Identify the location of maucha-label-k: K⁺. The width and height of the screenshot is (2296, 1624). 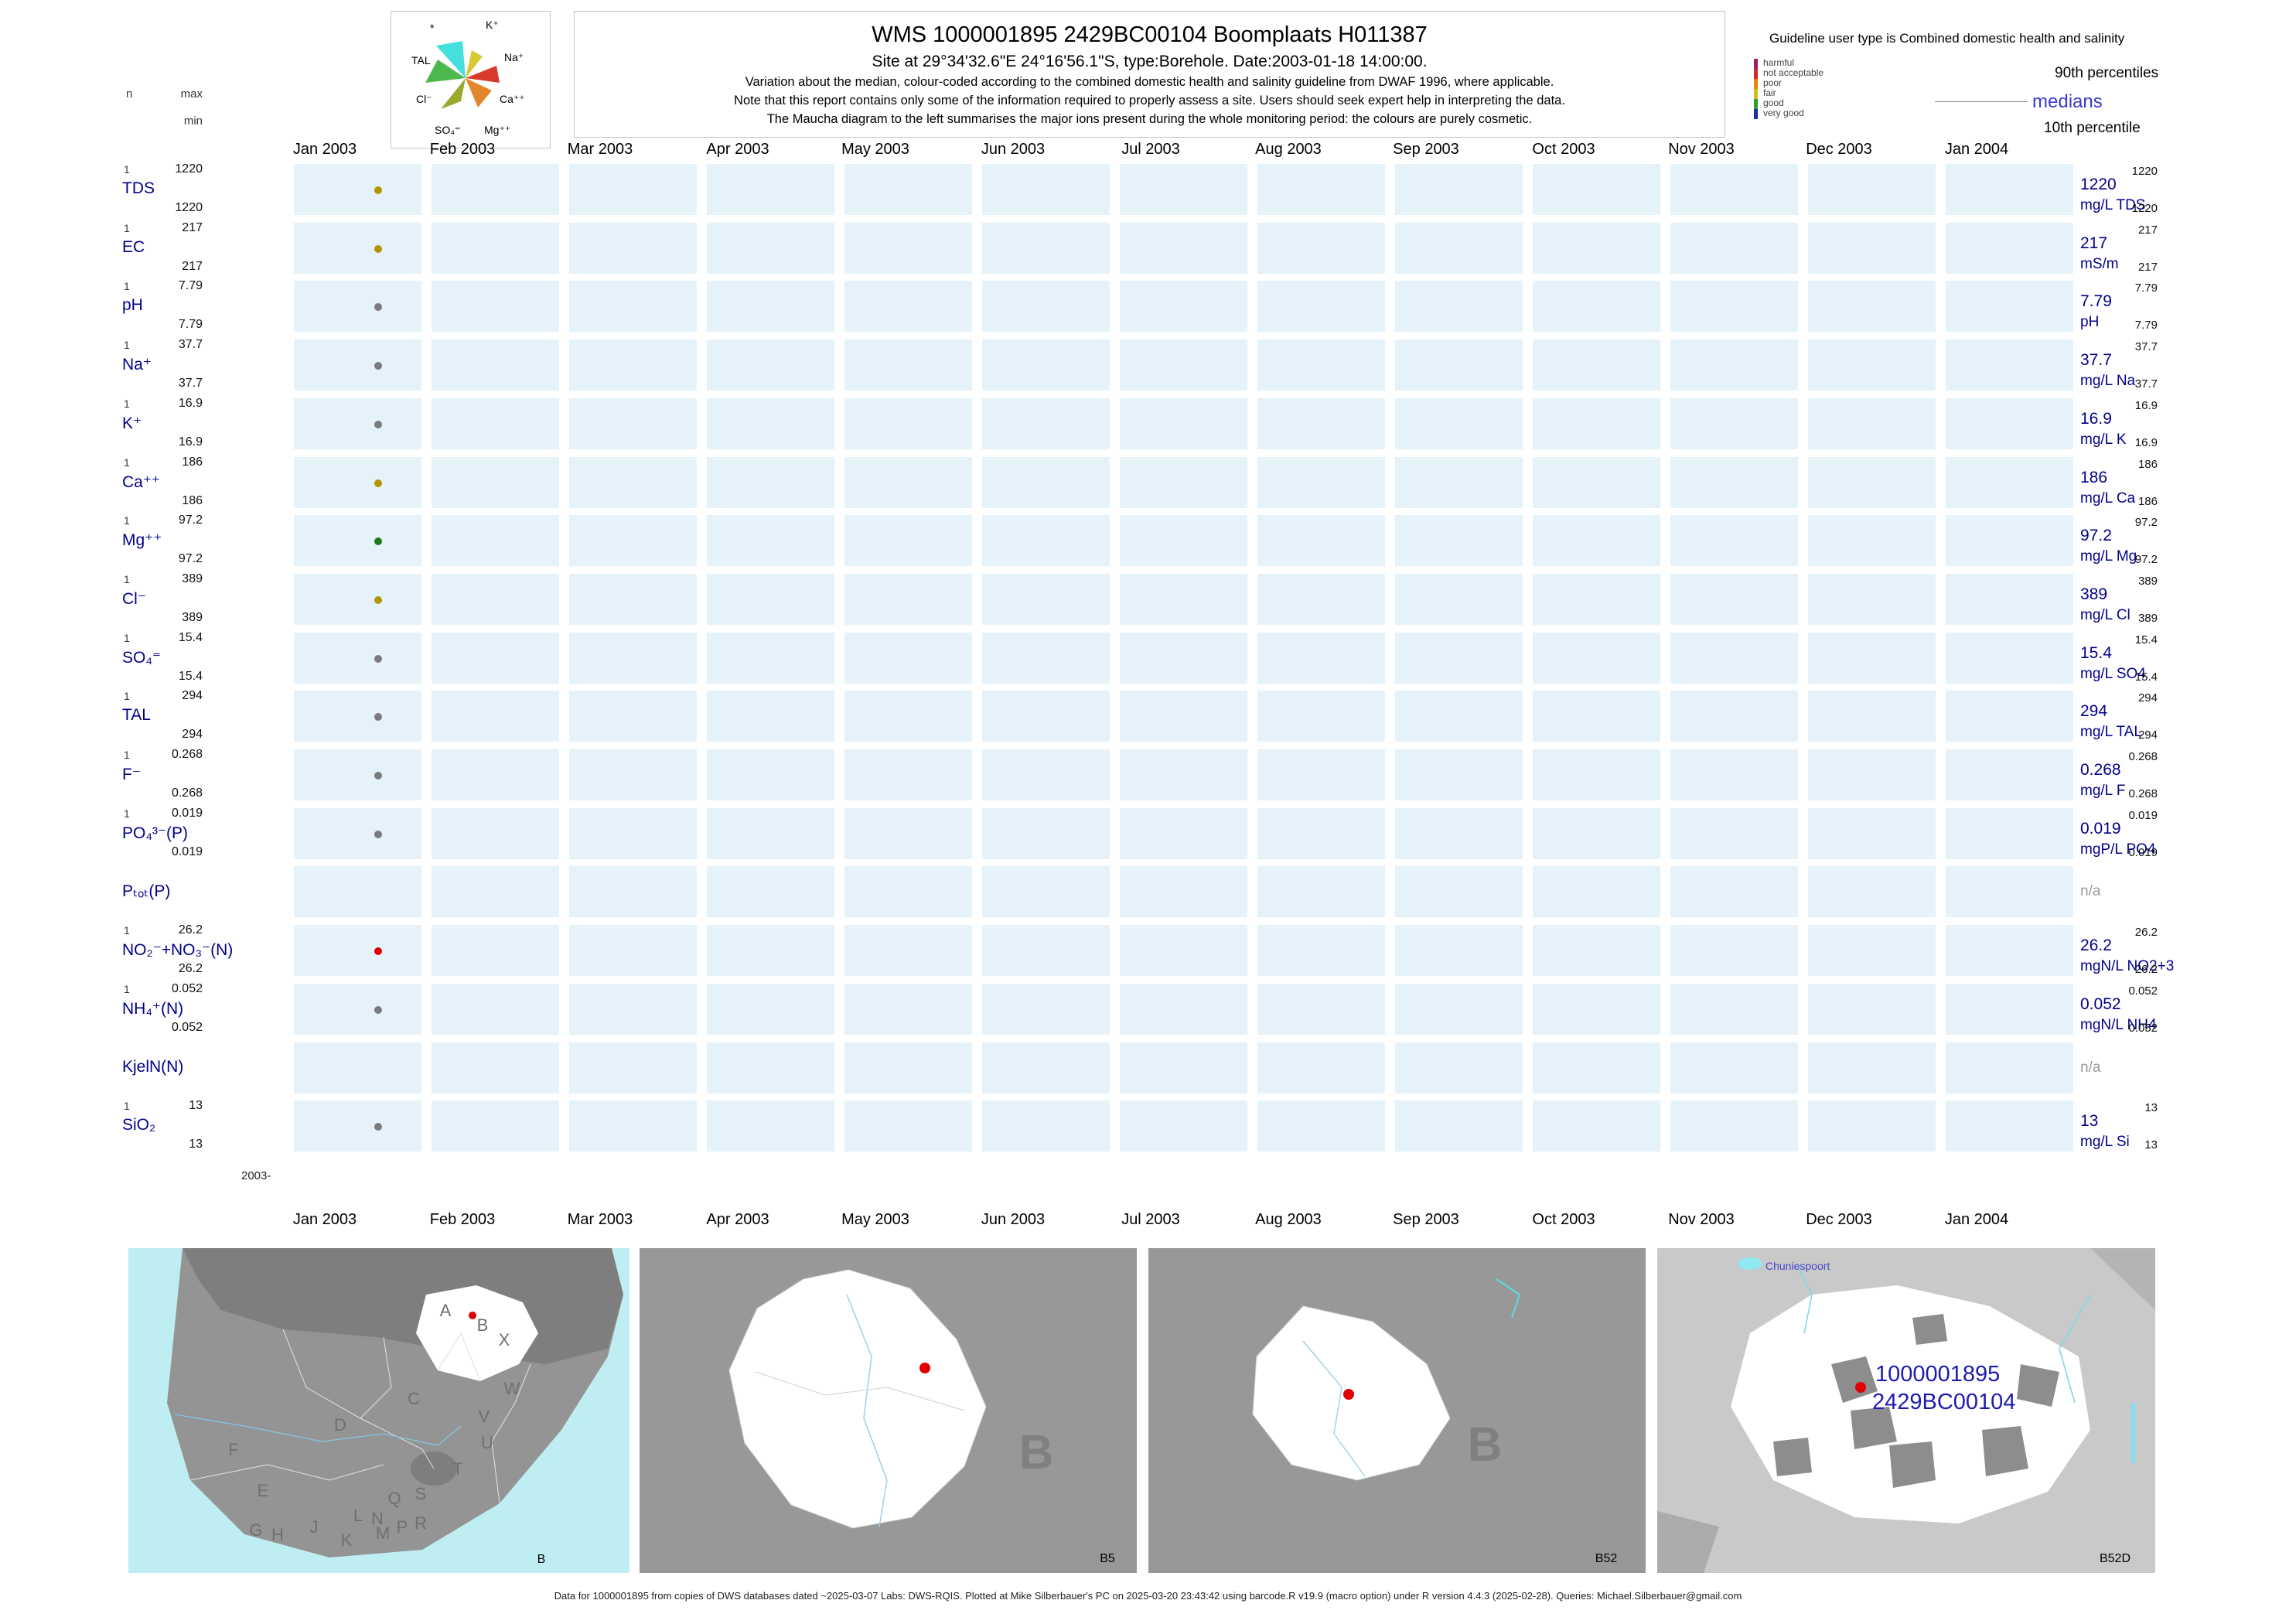
(492, 25).